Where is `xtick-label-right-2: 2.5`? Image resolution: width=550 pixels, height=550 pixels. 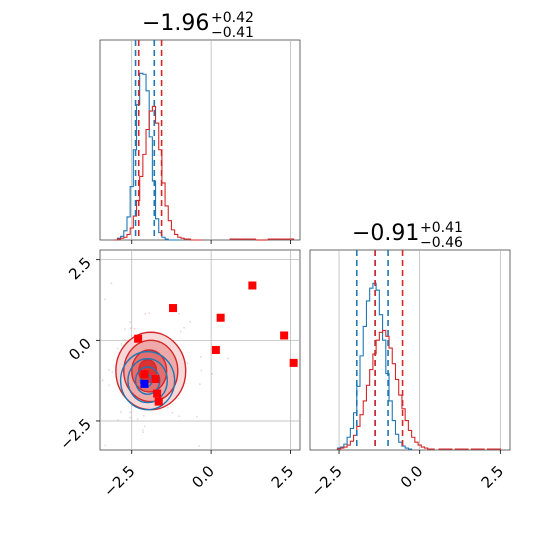 xtick-label-right-2: 2.5 is located at coordinates (493, 477).